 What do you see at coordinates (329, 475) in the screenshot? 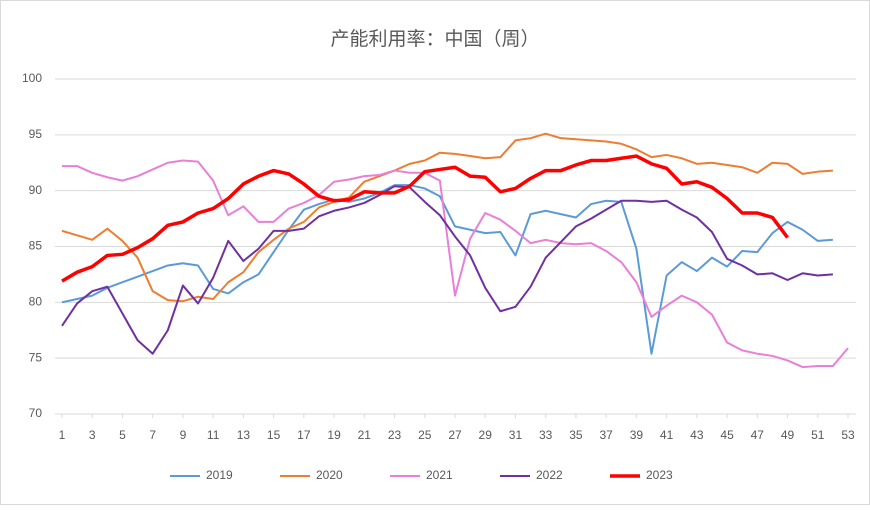
I see `legend-label: 2020` at bounding box center [329, 475].